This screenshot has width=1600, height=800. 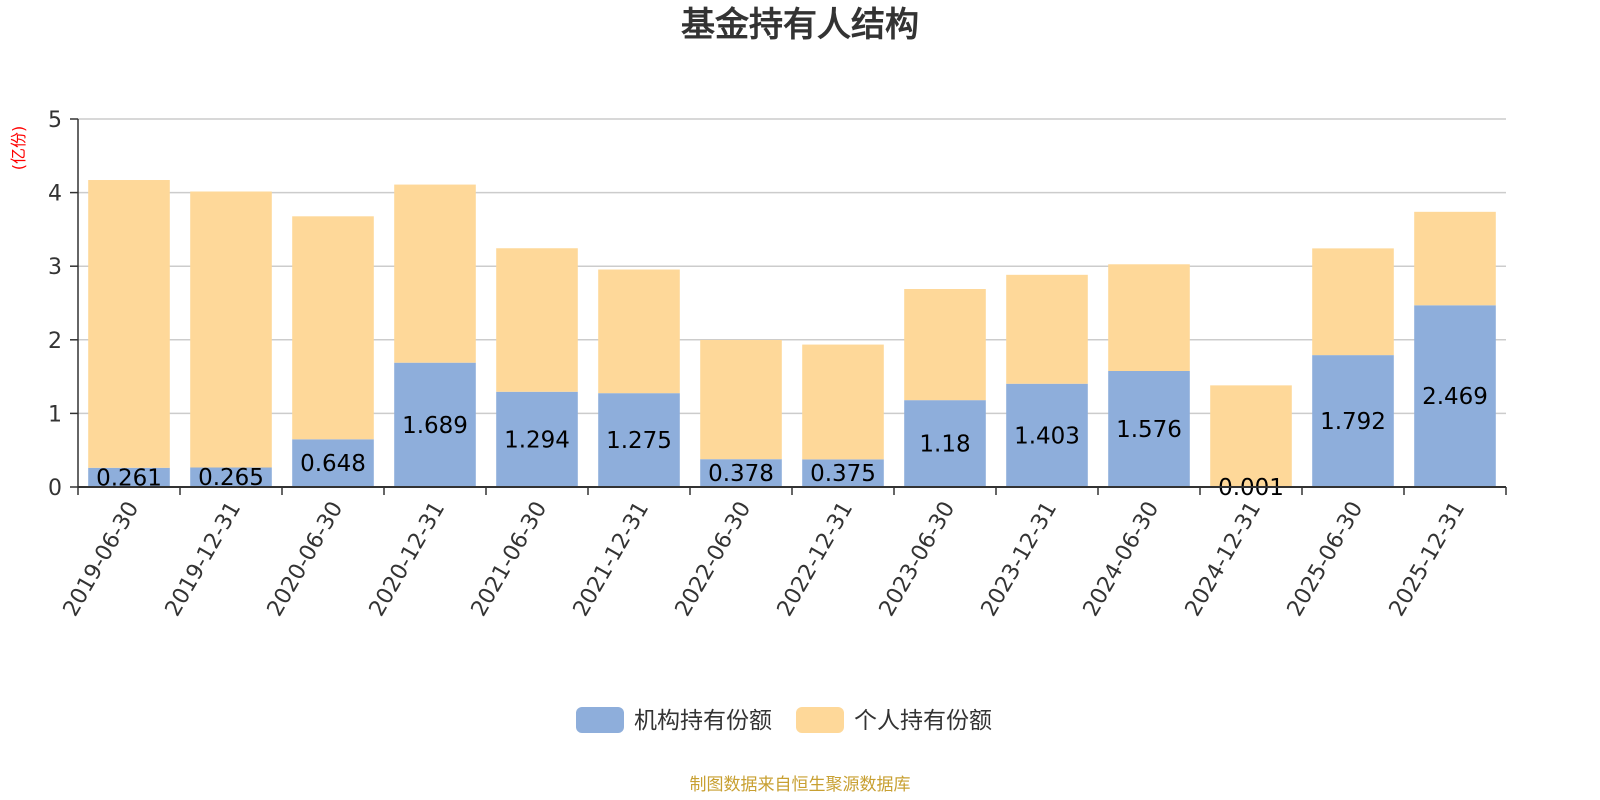 What do you see at coordinates (18, 148) in the screenshot?
I see `y-axis-unit-label: (亿份)` at bounding box center [18, 148].